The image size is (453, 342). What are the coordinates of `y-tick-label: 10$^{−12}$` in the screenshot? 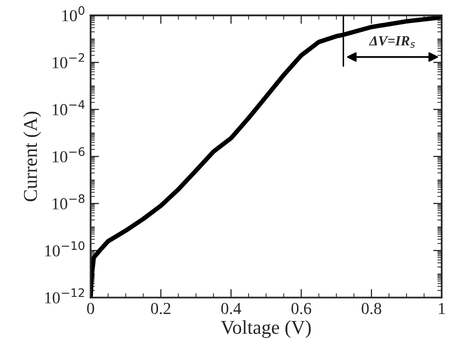 It's located at (64, 296).